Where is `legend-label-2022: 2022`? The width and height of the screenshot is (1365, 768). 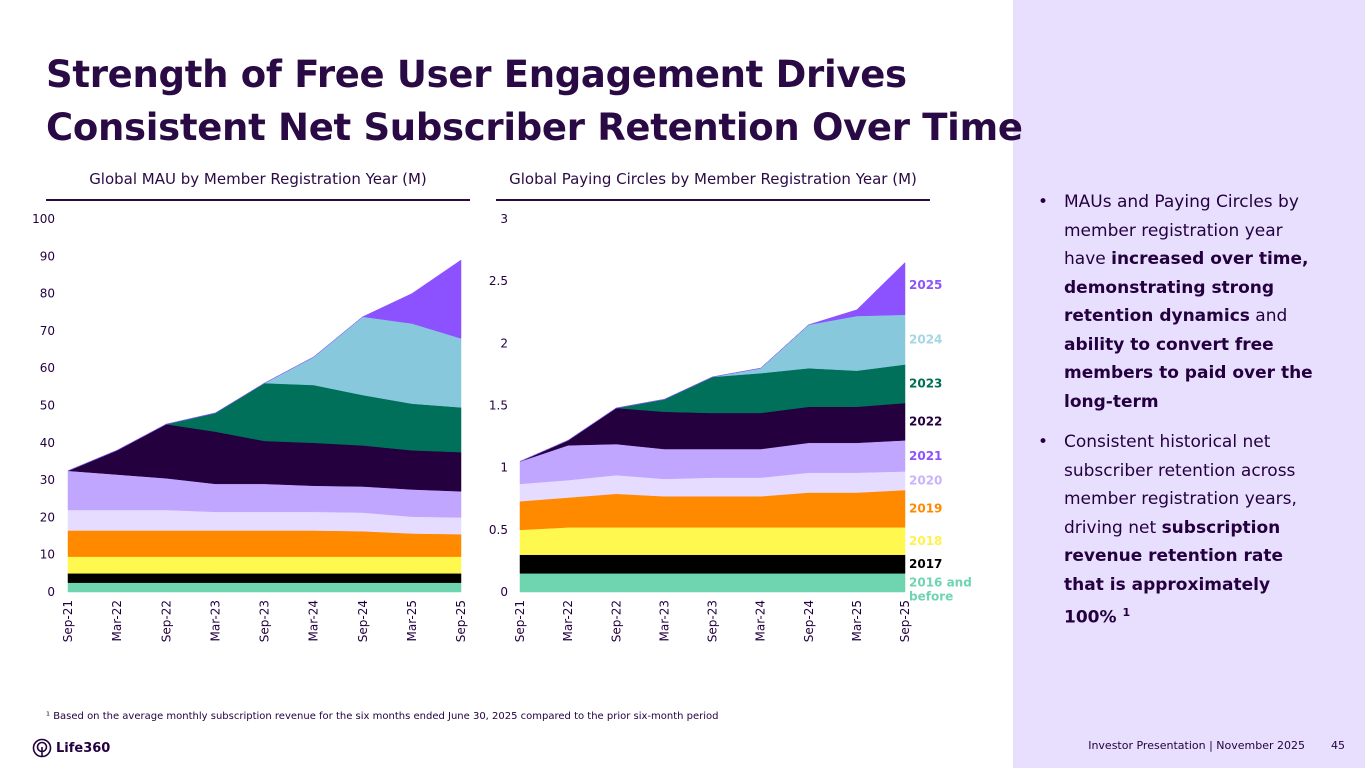
legend-label-2022: 2022 is located at coordinates (925, 422).